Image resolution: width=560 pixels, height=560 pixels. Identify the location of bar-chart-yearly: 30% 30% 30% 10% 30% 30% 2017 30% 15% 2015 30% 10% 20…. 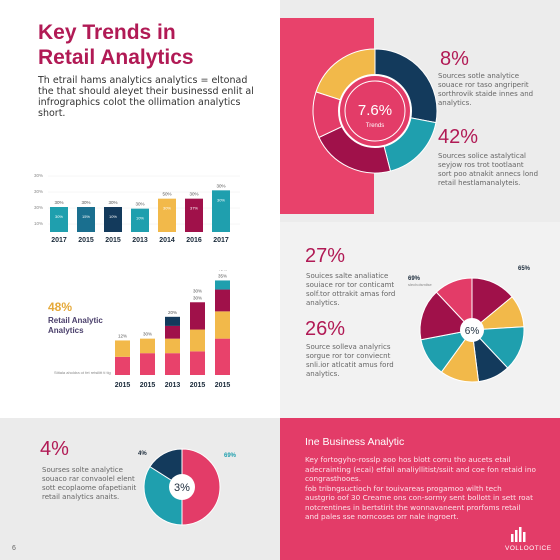
(137, 208).